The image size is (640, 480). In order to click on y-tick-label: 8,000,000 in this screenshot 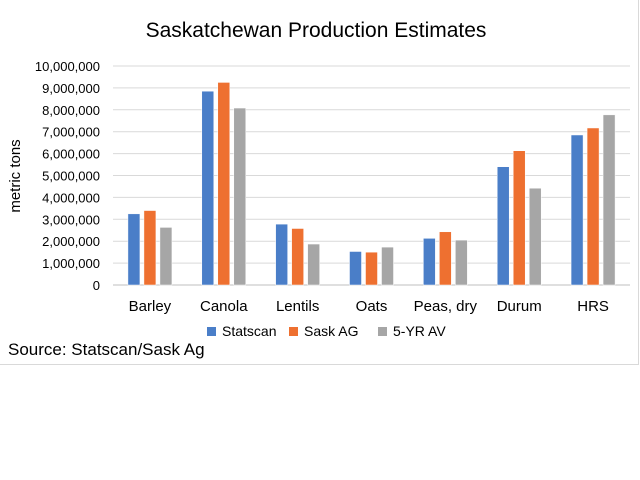, I will do `click(71, 110)`.